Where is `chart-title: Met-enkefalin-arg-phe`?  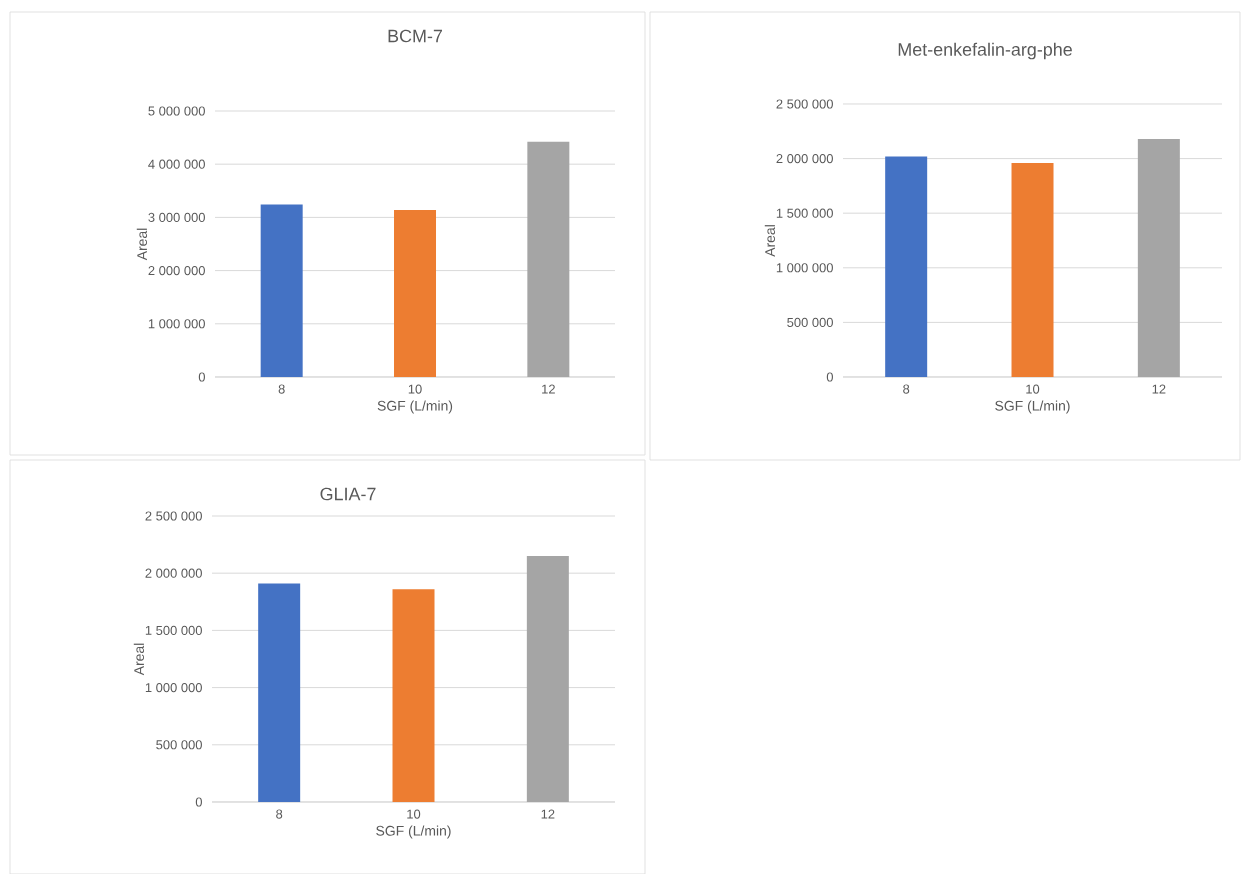
chart-title: Met-enkefalin-arg-phe is located at coordinates (985, 51).